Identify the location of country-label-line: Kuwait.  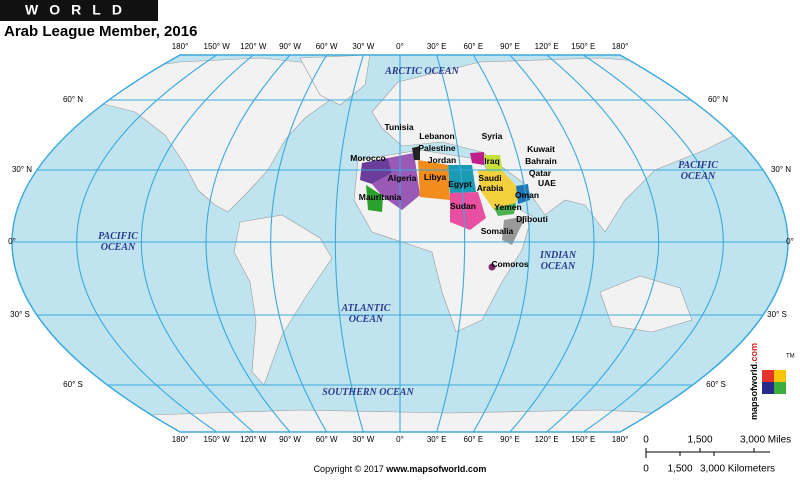
(541, 149).